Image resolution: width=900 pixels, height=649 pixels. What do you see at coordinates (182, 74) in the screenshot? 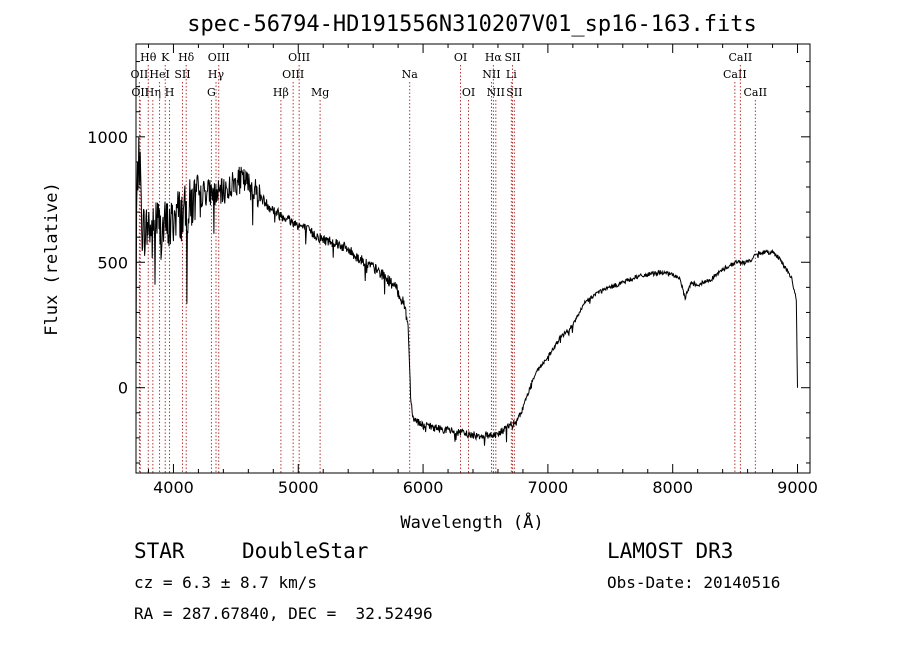
I see `spectral-line-label-7: SII` at bounding box center [182, 74].